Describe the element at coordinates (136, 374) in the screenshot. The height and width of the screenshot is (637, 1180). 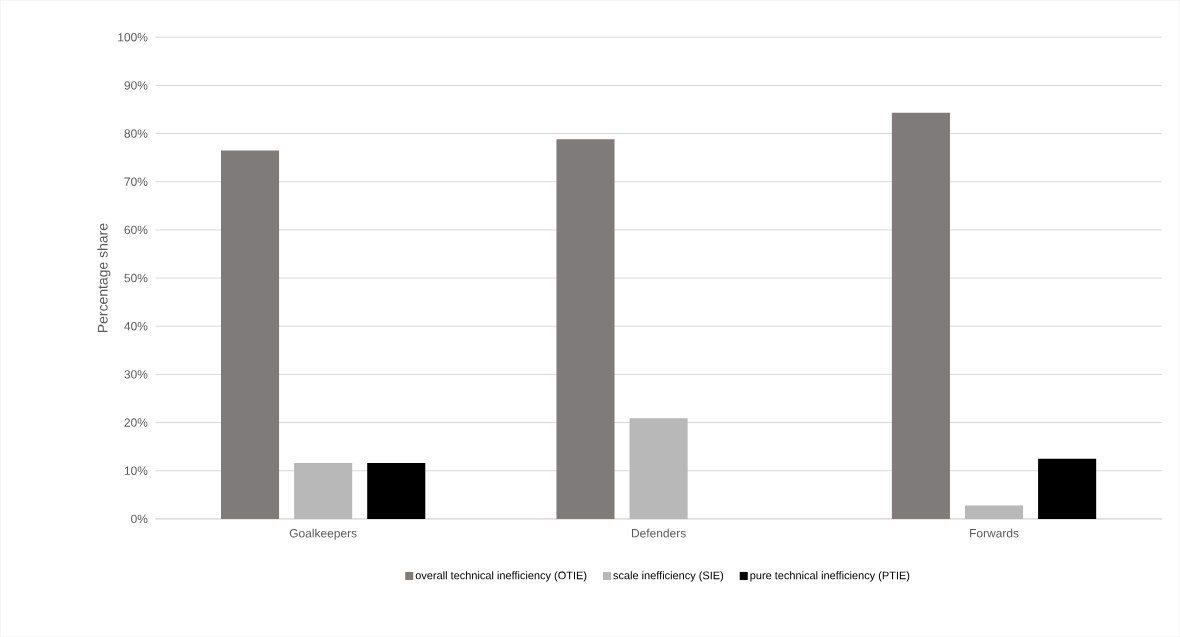
I see `y-tick-label: 30%` at that location.